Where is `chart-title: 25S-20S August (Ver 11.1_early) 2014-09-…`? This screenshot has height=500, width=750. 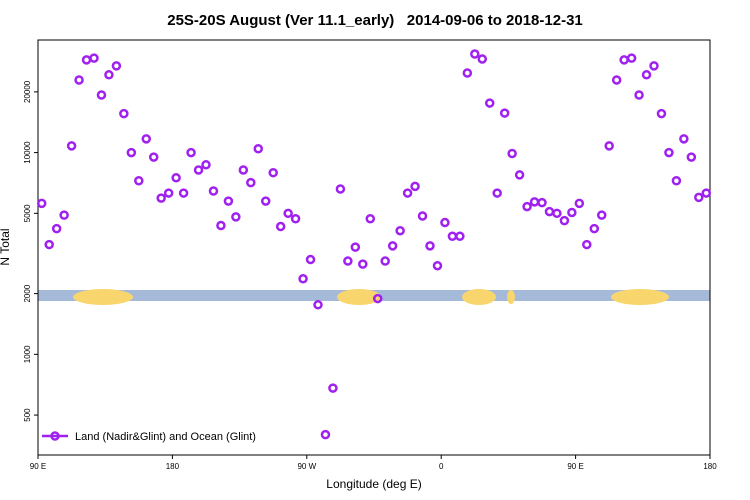 chart-title: 25S-20S August (Ver 11.1_early) 2014-09-… is located at coordinates (375, 20).